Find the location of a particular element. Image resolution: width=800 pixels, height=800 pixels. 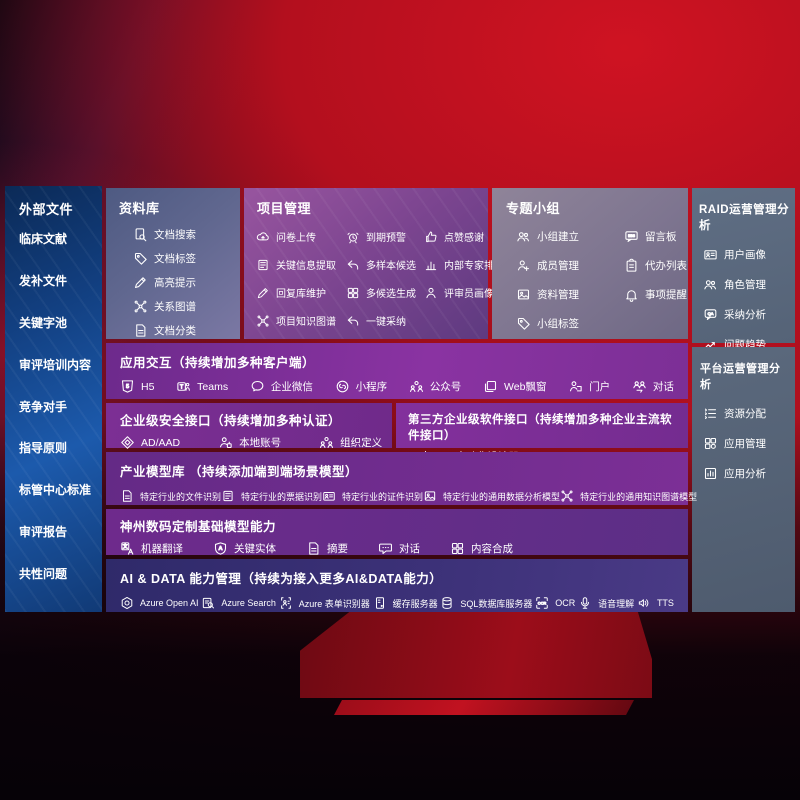

capability-item: H5 is located at coordinates (137, 386).